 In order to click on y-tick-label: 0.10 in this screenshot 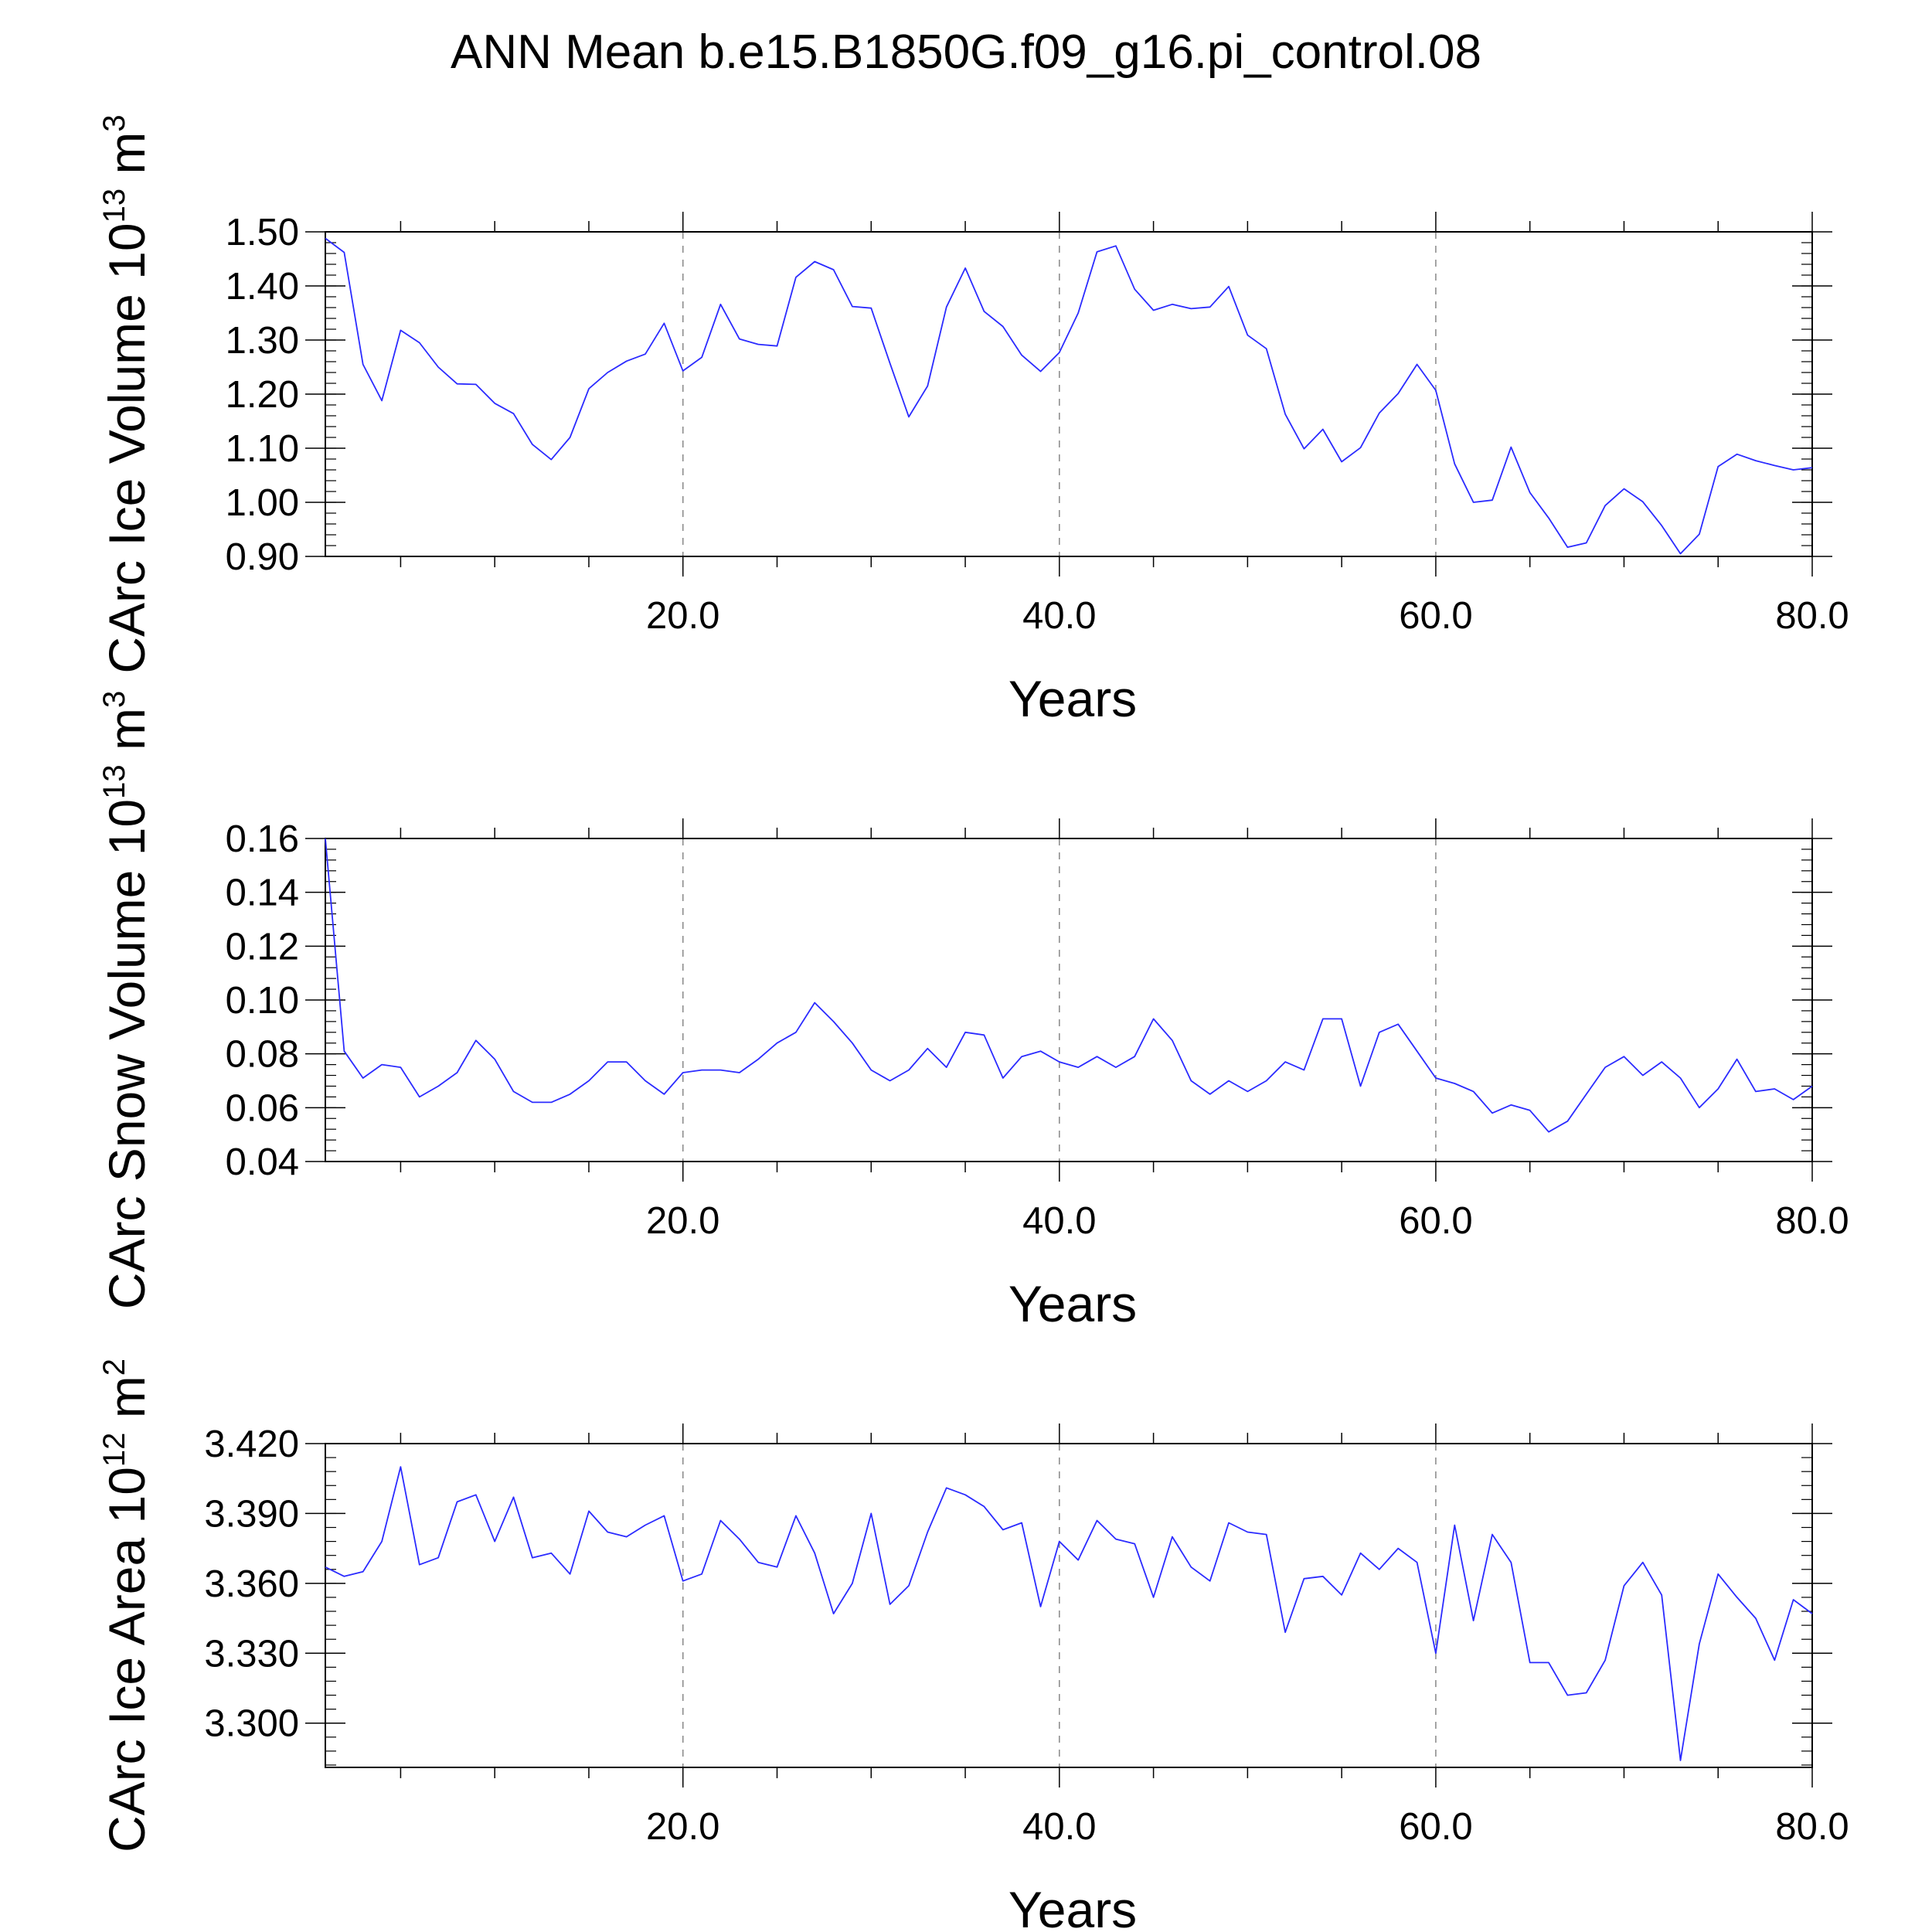, I will do `click(262, 1001)`.